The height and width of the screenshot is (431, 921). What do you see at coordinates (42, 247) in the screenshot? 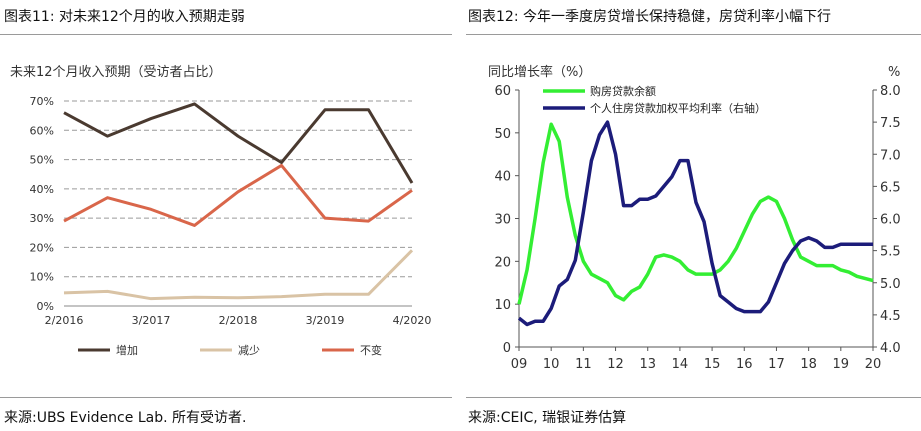
I see `y-tick-label: 20%` at bounding box center [42, 247].